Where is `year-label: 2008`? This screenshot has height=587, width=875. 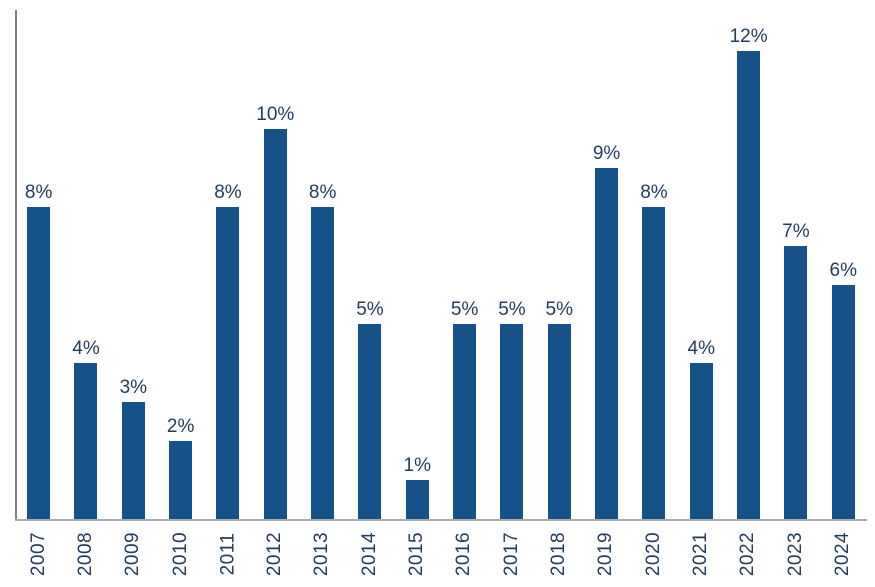 year-label: 2008 is located at coordinates (85, 554).